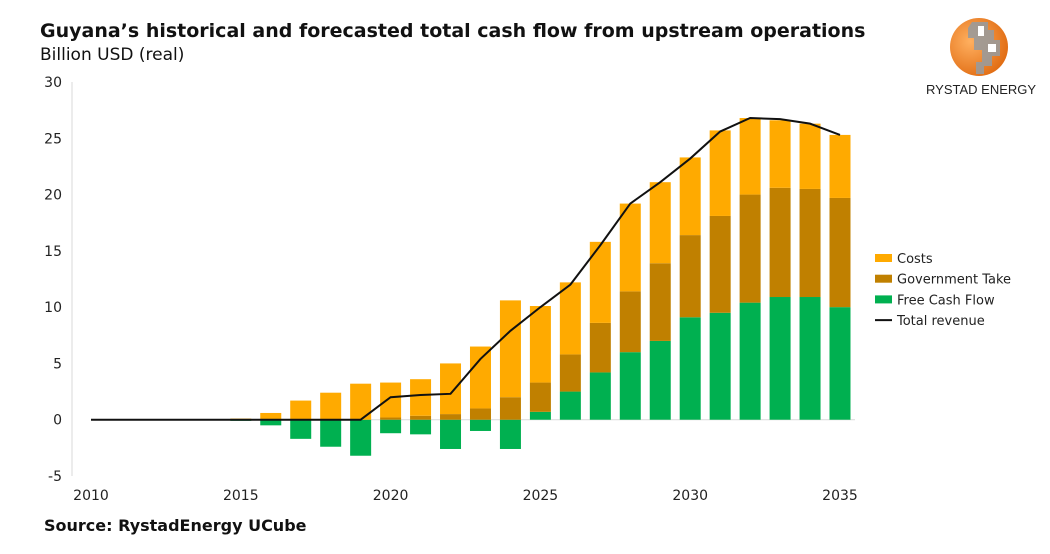 The width and height of the screenshot is (1050, 554). Describe the element at coordinates (57, 421) in the screenshot. I see `y-tick-label: 0` at that location.